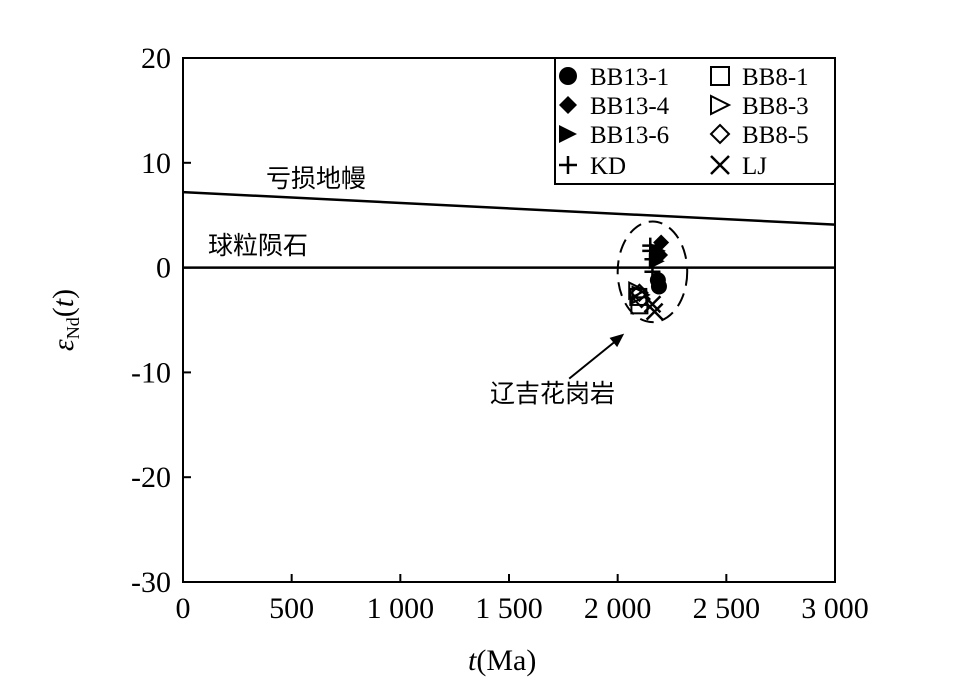 The width and height of the screenshot is (962, 698). What do you see at coordinates (552, 393) in the screenshot?
I see `annotation-label: 辽吉花岗岩` at bounding box center [552, 393].